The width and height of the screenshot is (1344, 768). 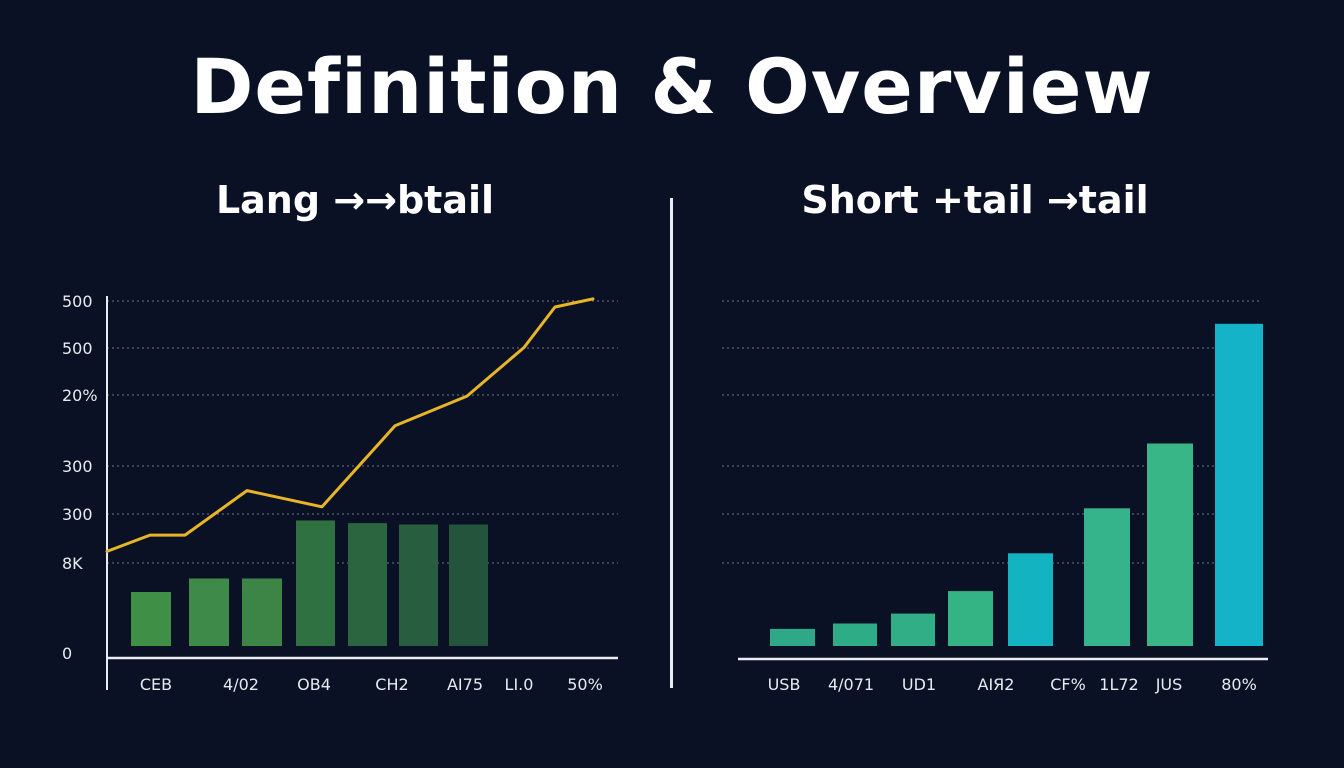 What do you see at coordinates (1169, 684) in the screenshot?
I see `right-x-tick-label: JUS` at bounding box center [1169, 684].